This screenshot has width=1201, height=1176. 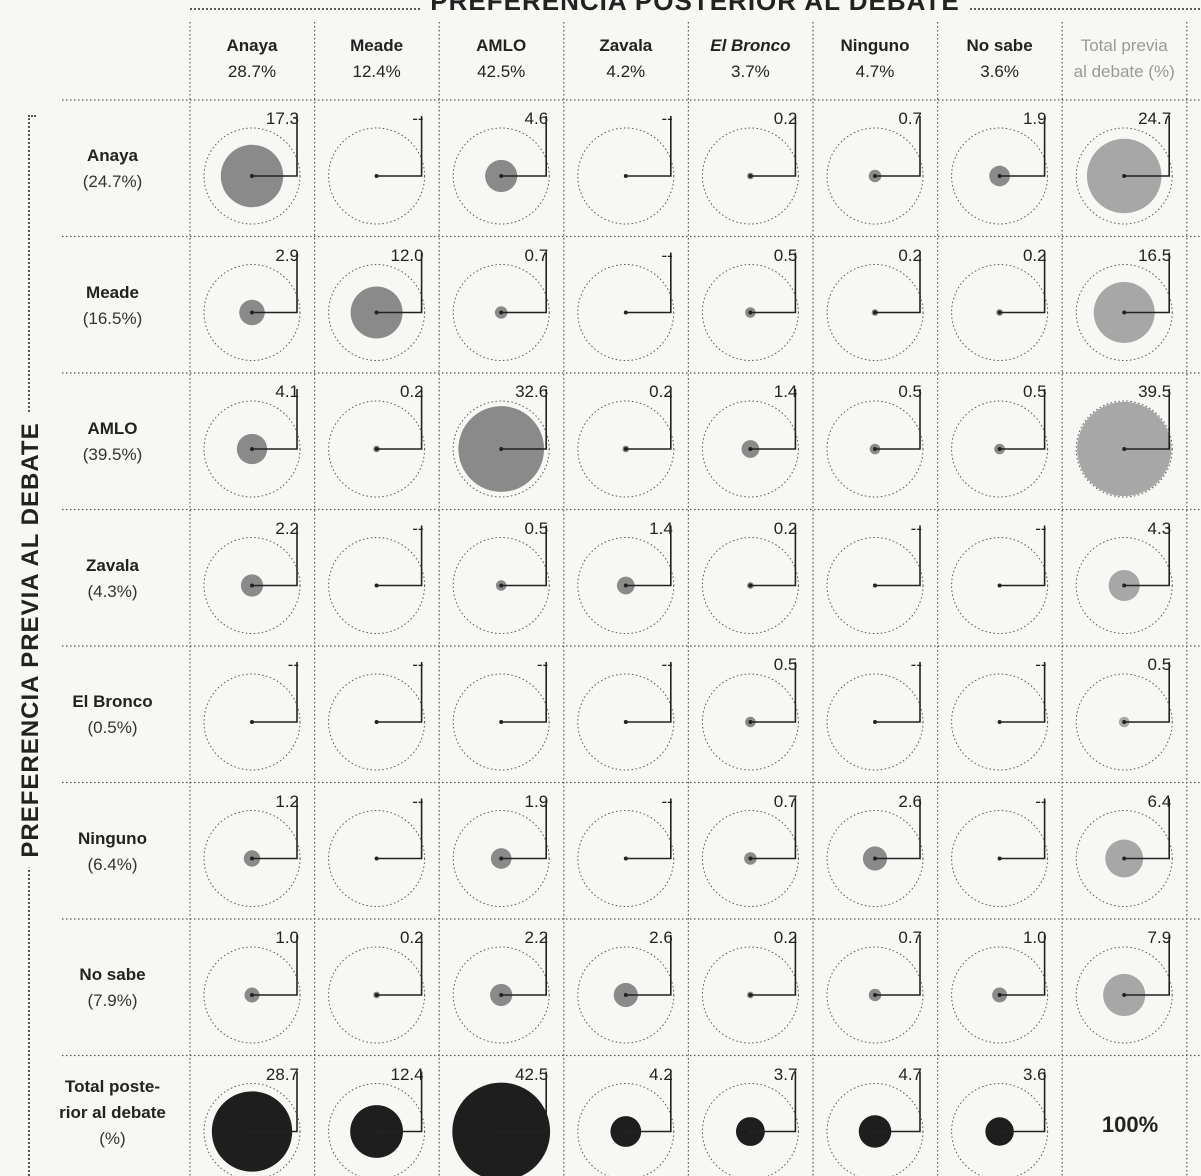 What do you see at coordinates (1034, 1074) in the screenshot?
I see `value-label: 3.6` at bounding box center [1034, 1074].